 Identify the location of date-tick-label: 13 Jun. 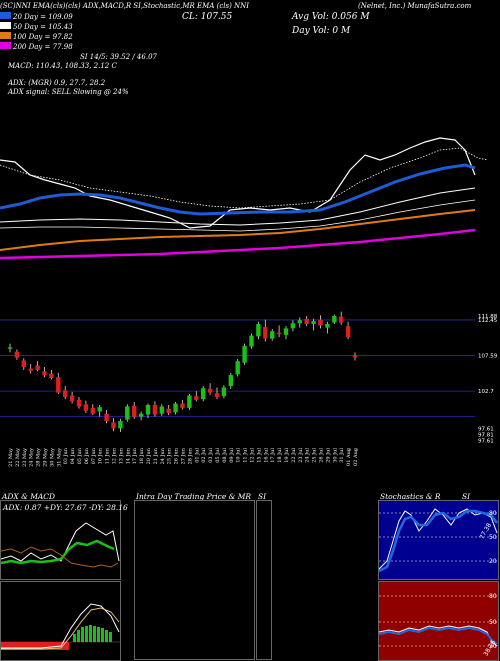
(121, 455).